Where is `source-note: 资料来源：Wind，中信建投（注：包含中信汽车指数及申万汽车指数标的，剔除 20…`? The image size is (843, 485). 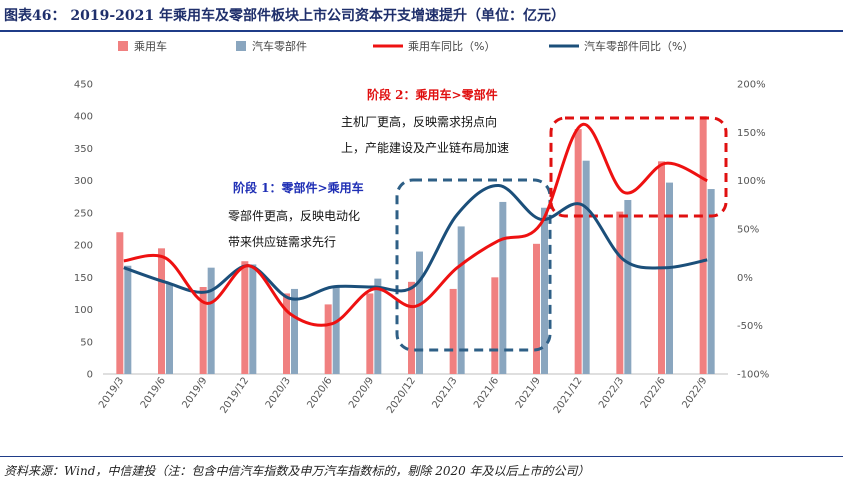 source-note: 资料来源：Wind，中信建投（注：包含中信汽车指数及申万汽车指数标的，剔除 20… is located at coordinates (297, 471).